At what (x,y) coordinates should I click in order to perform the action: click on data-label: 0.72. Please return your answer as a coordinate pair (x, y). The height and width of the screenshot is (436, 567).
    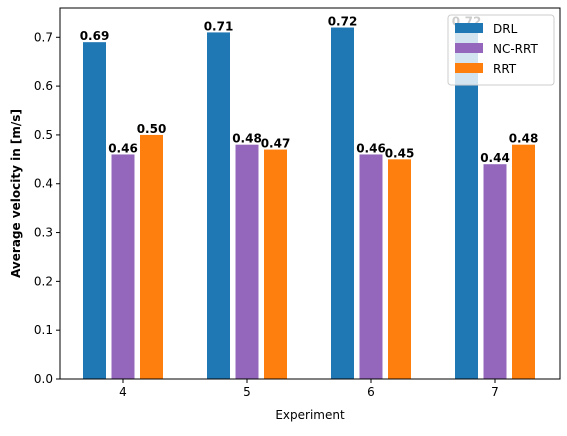
    Looking at the image, I should click on (343, 22).